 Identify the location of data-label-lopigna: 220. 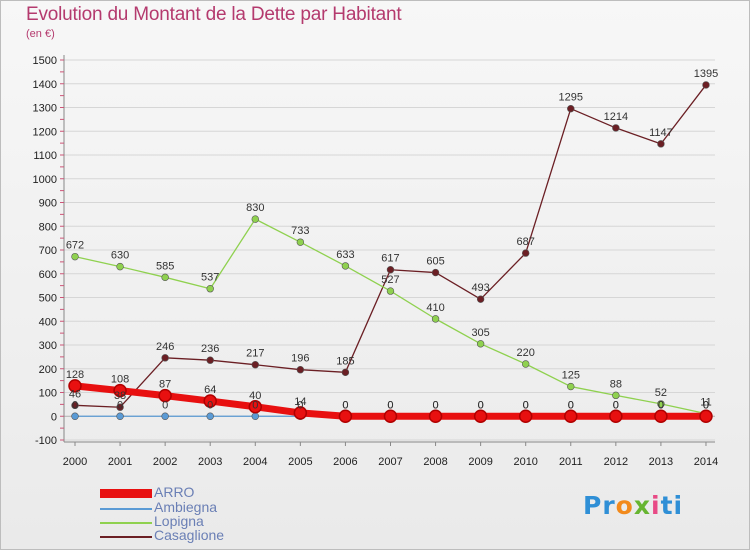
(526, 353).